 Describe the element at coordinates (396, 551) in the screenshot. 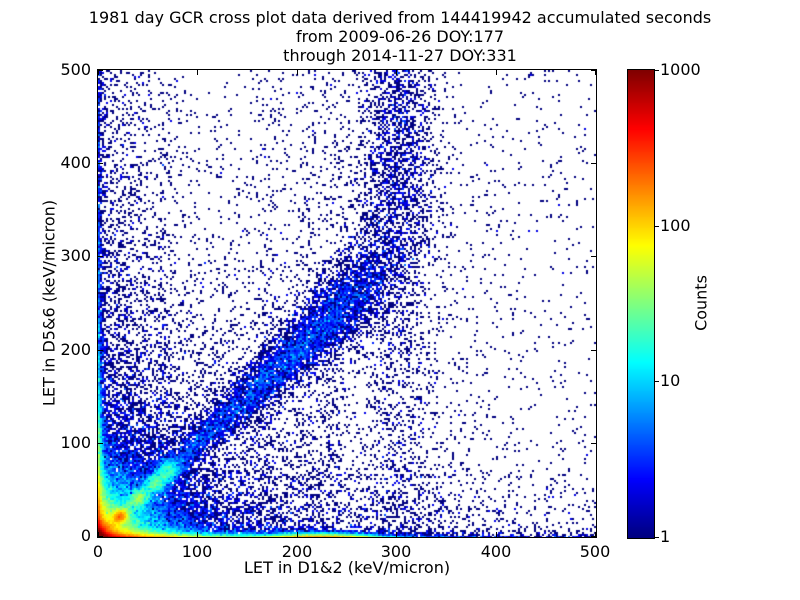

I see `x-tick-label: 300` at that location.